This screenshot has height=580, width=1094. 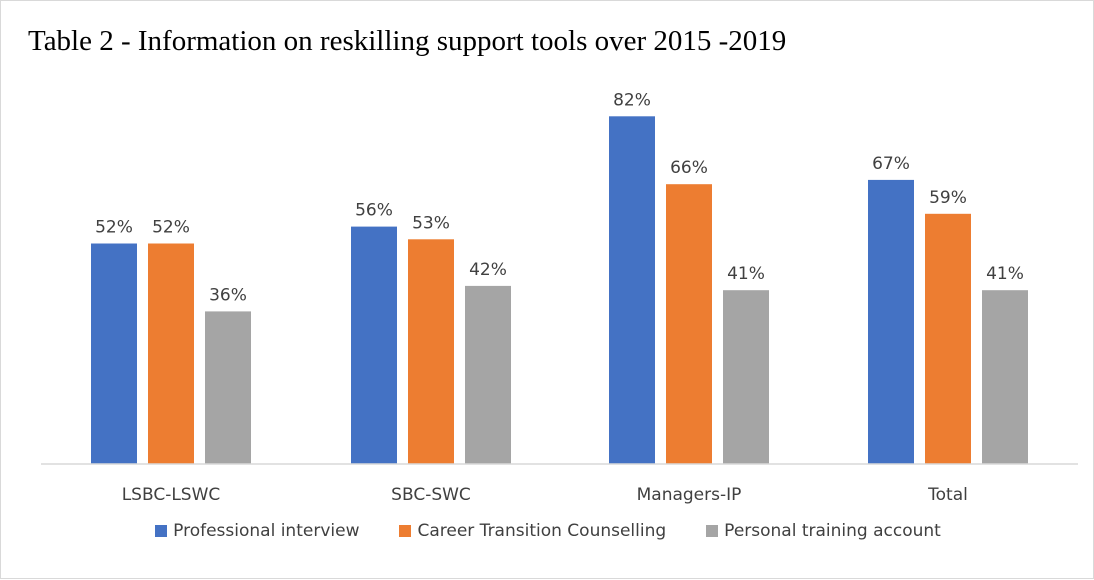 What do you see at coordinates (228, 295) in the screenshot?
I see `data-label: 36%` at bounding box center [228, 295].